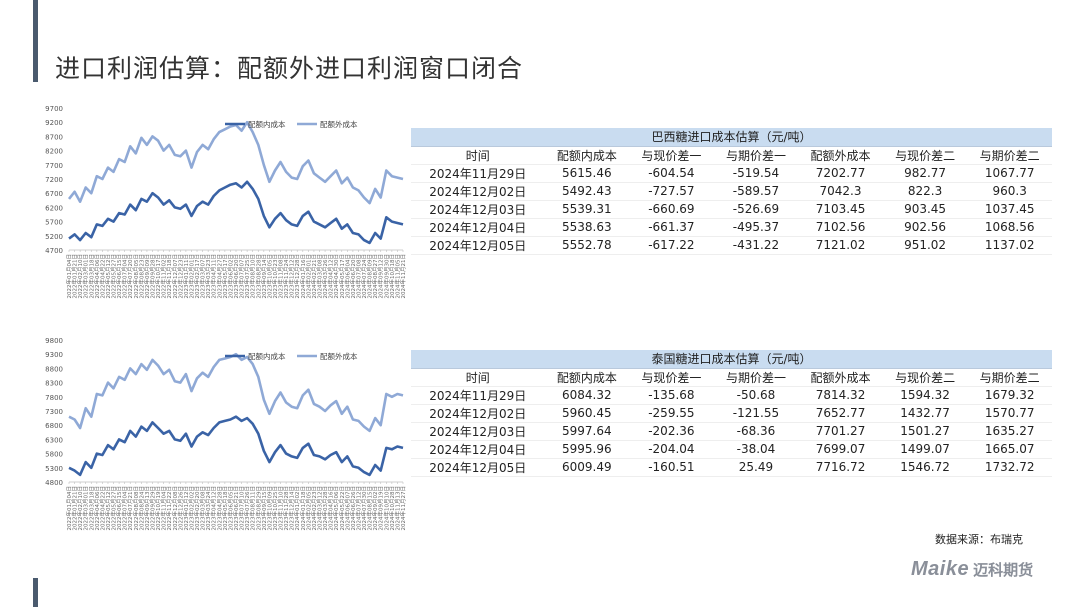 The image size is (1080, 607). I want to click on x-tick-label: 2024年02月01日, so click(308, 276).